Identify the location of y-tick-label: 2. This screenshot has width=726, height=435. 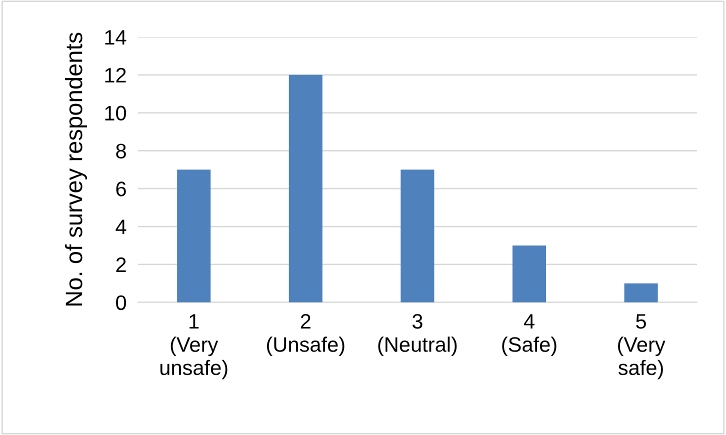
(121, 264).